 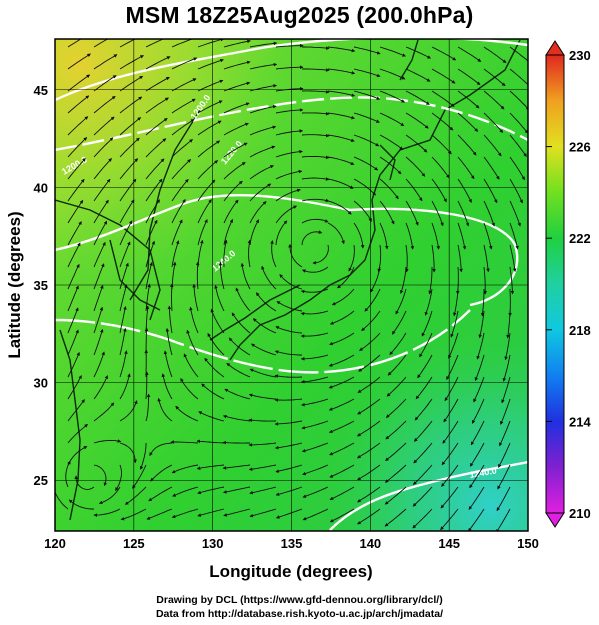 I want to click on colorbar-gradient, so click(x=555, y=284).